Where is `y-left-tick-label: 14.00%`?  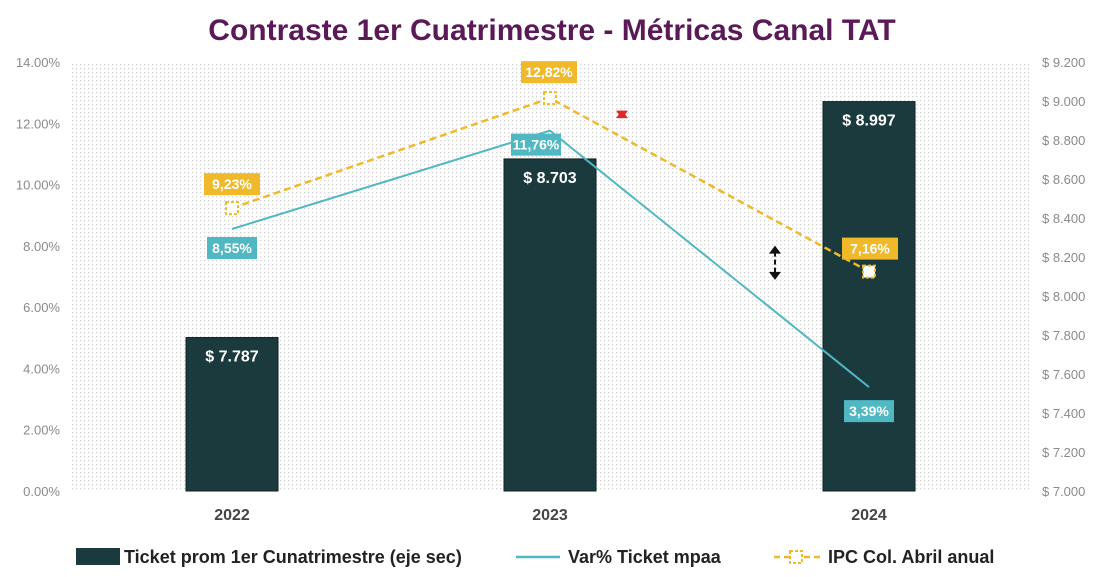 y-left-tick-label: 14.00% is located at coordinates (38, 62).